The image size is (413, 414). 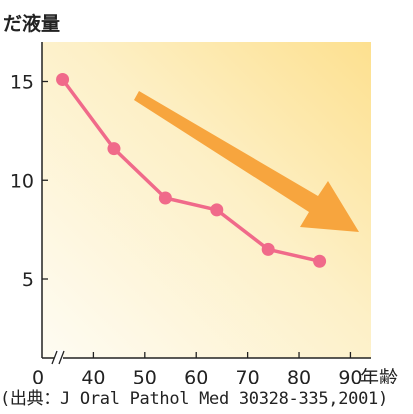 What do you see at coordinates (145, 375) in the screenshot?
I see `x-tick-label: 50` at bounding box center [145, 375].